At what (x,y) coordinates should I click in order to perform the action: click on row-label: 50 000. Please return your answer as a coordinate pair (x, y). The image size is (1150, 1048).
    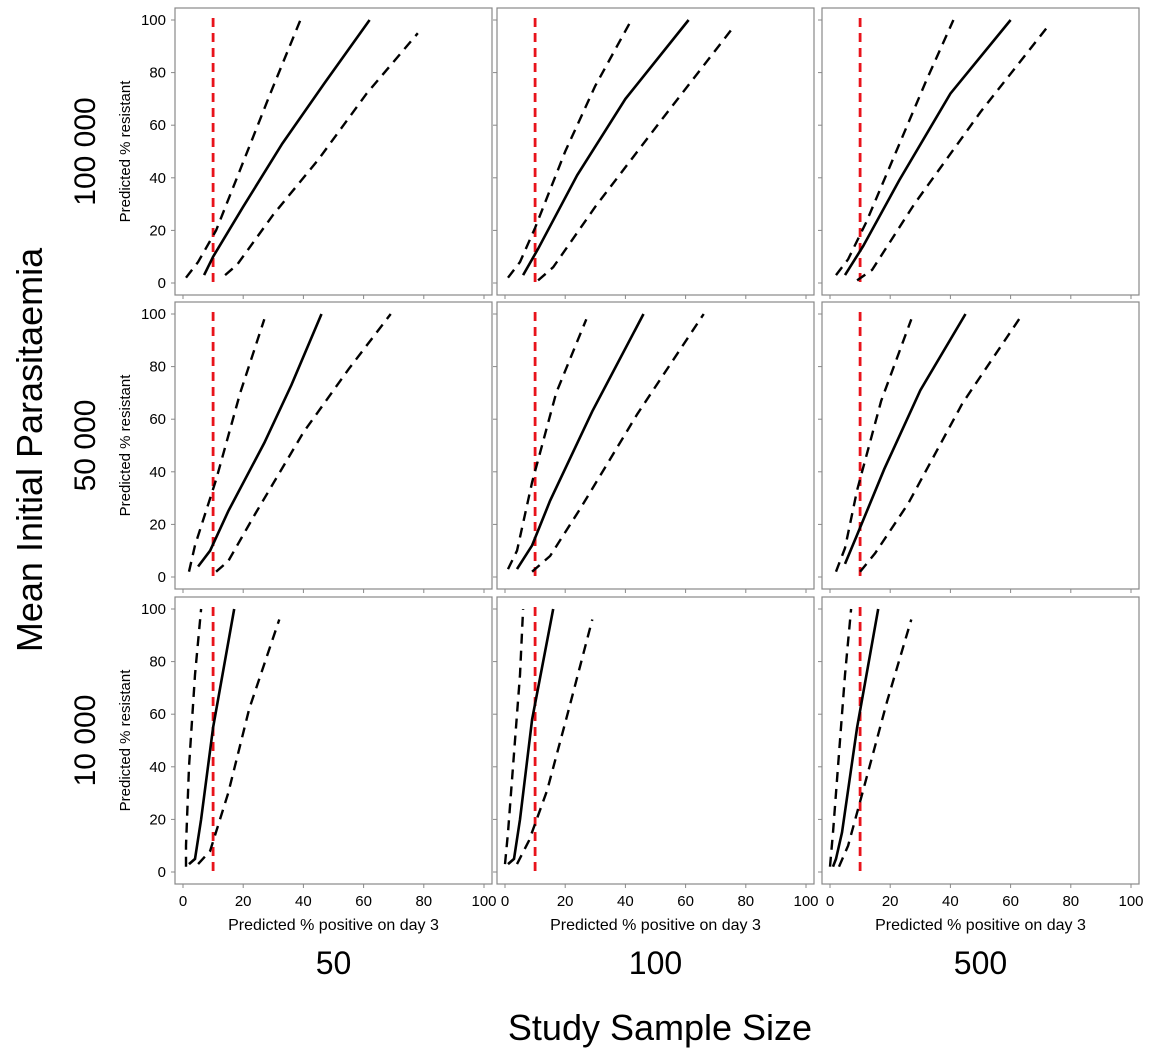
    Looking at the image, I should click on (85, 446).